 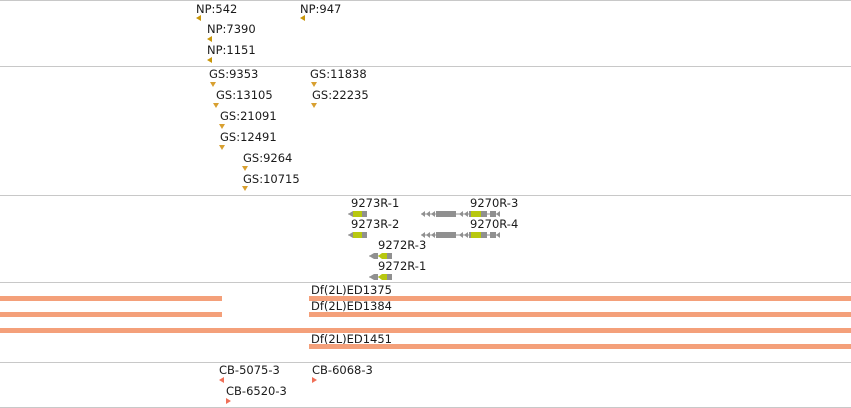 I want to click on transcript-label: 9272R-1, so click(x=402, y=266).